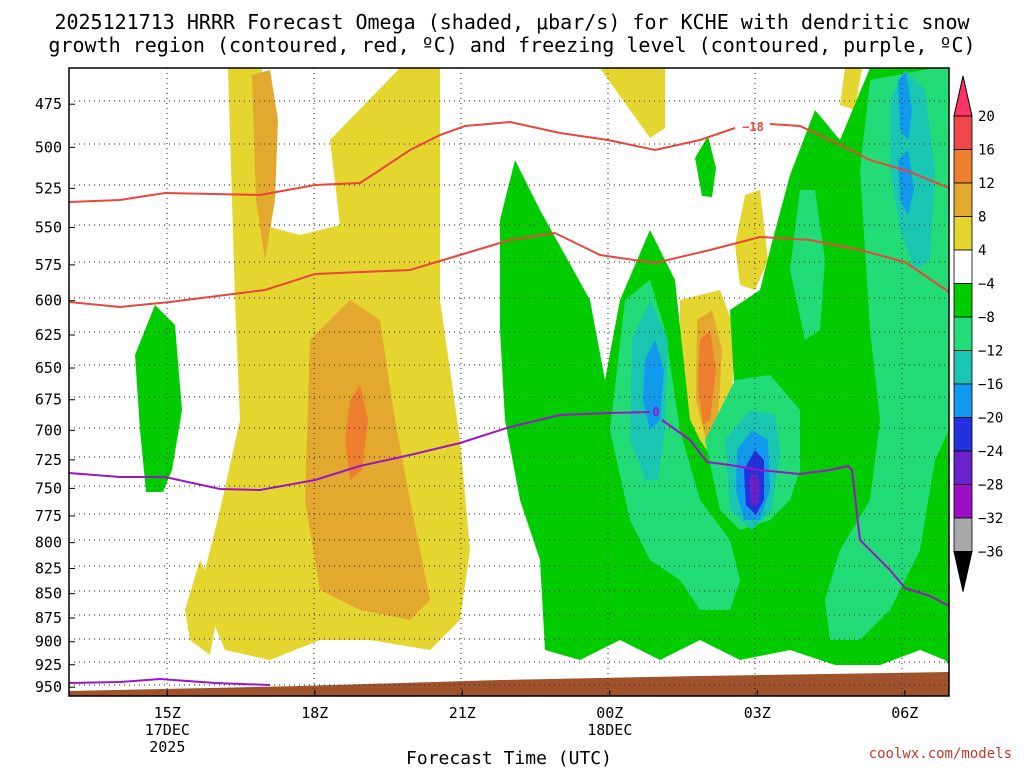  What do you see at coordinates (990, 553) in the screenshot?
I see `colorbar-label: −36` at bounding box center [990, 553].